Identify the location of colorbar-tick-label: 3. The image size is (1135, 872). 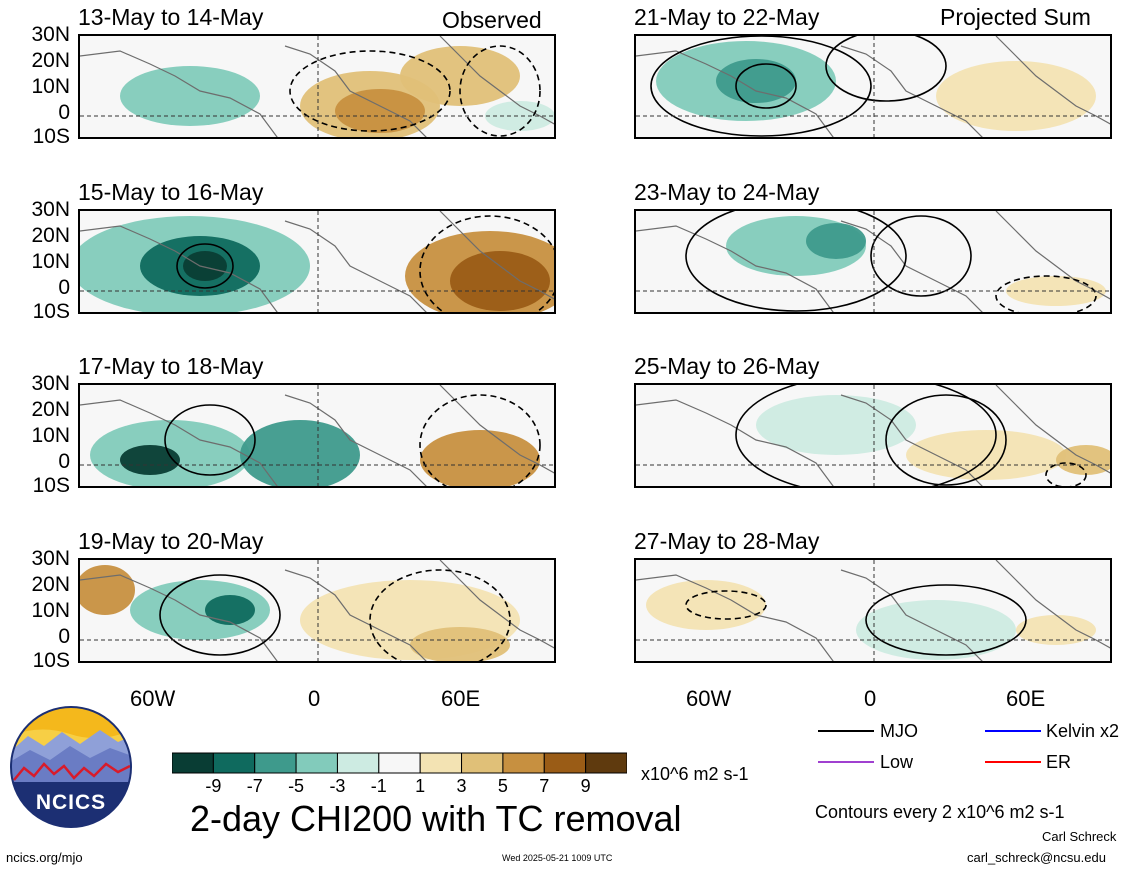
(461, 786).